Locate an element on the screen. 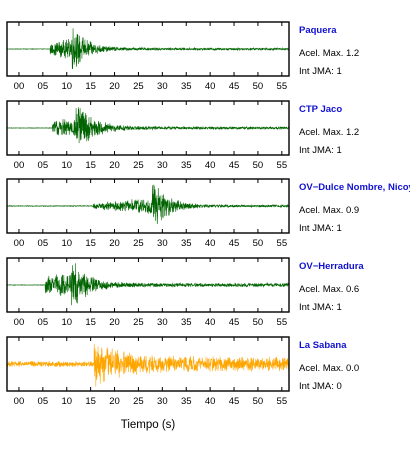  station-name: OV−Dulce Nombre, Nicoya is located at coordinates (354, 187).